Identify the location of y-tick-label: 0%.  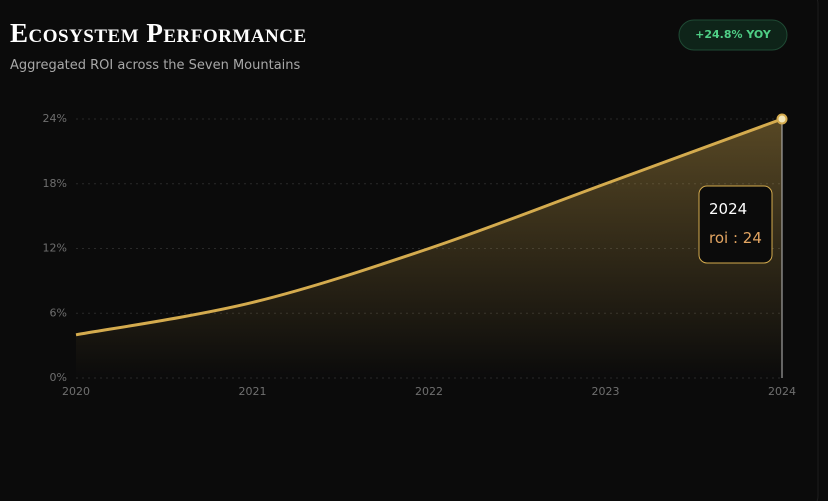
(58, 377).